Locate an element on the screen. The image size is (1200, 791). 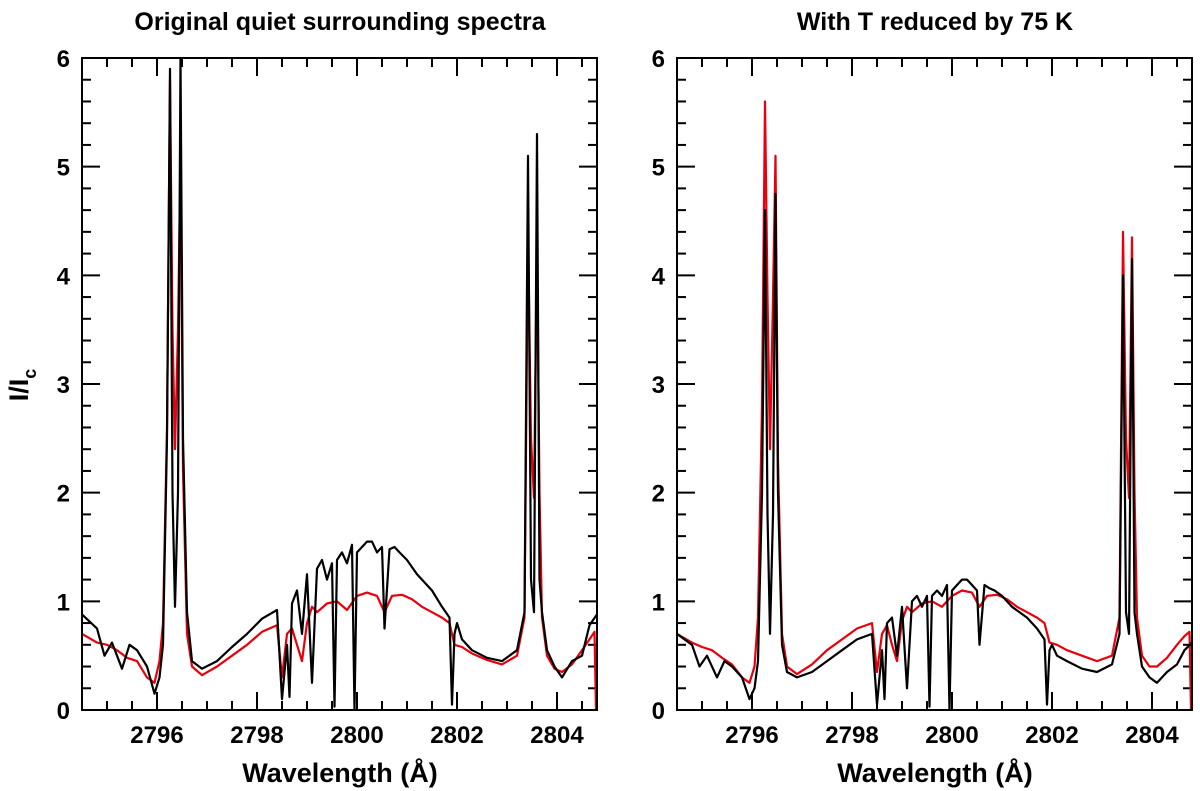
panel-left-y-axis-label: I/Ic is located at coordinates (22, 385).